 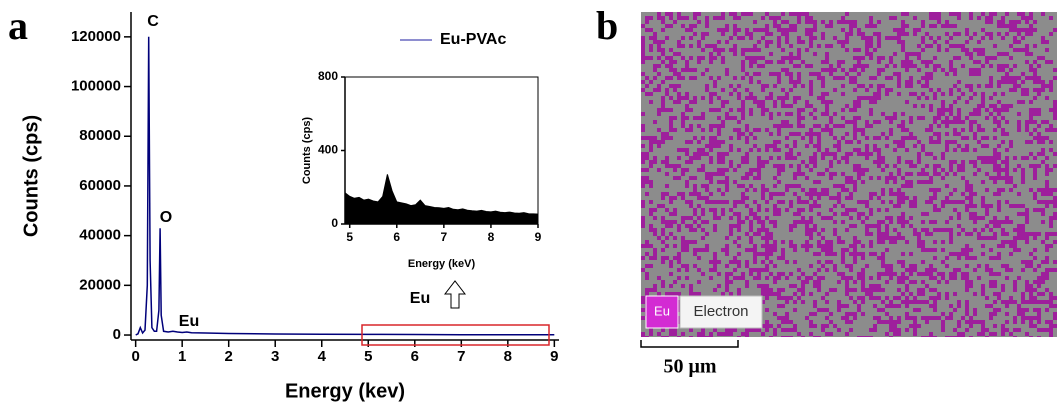 I want to click on legend-eu-label: Eu, so click(x=662, y=310).